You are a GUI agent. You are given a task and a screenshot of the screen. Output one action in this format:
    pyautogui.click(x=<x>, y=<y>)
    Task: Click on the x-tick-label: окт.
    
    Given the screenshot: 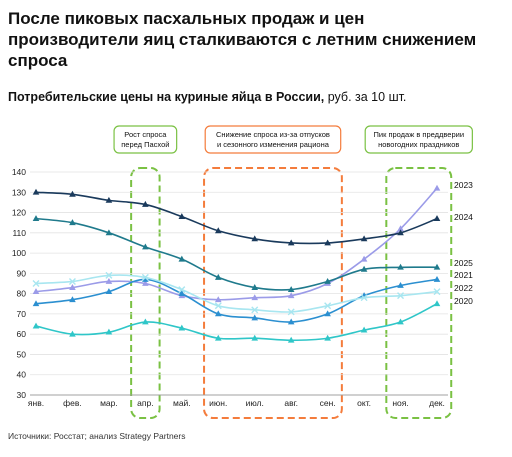 What is the action you would take?
    pyautogui.click(x=364, y=403)
    